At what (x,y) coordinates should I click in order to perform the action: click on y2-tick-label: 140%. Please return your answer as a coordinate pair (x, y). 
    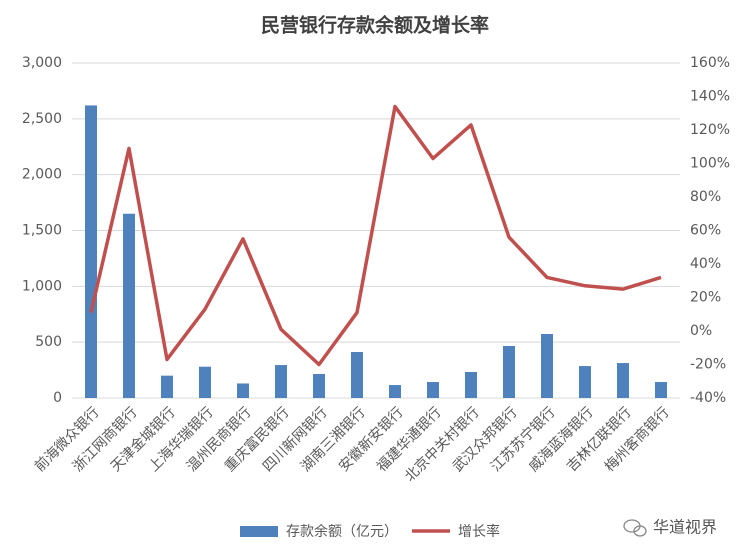
    Looking at the image, I should click on (710, 97).